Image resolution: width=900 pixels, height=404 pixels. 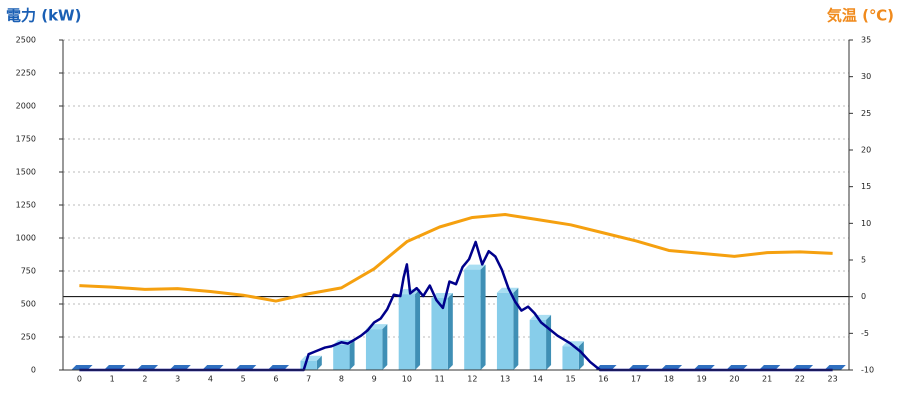 What do you see at coordinates (28, 304) in the screenshot?
I see `y-tick-label: 500` at bounding box center [28, 304].